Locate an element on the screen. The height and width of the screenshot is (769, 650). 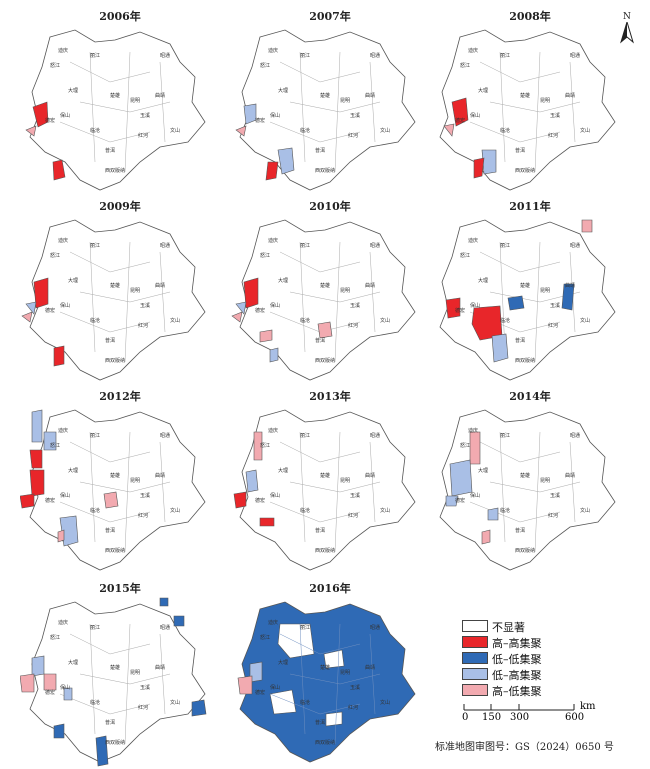
scale-unit: km is located at coordinates (588, 706).